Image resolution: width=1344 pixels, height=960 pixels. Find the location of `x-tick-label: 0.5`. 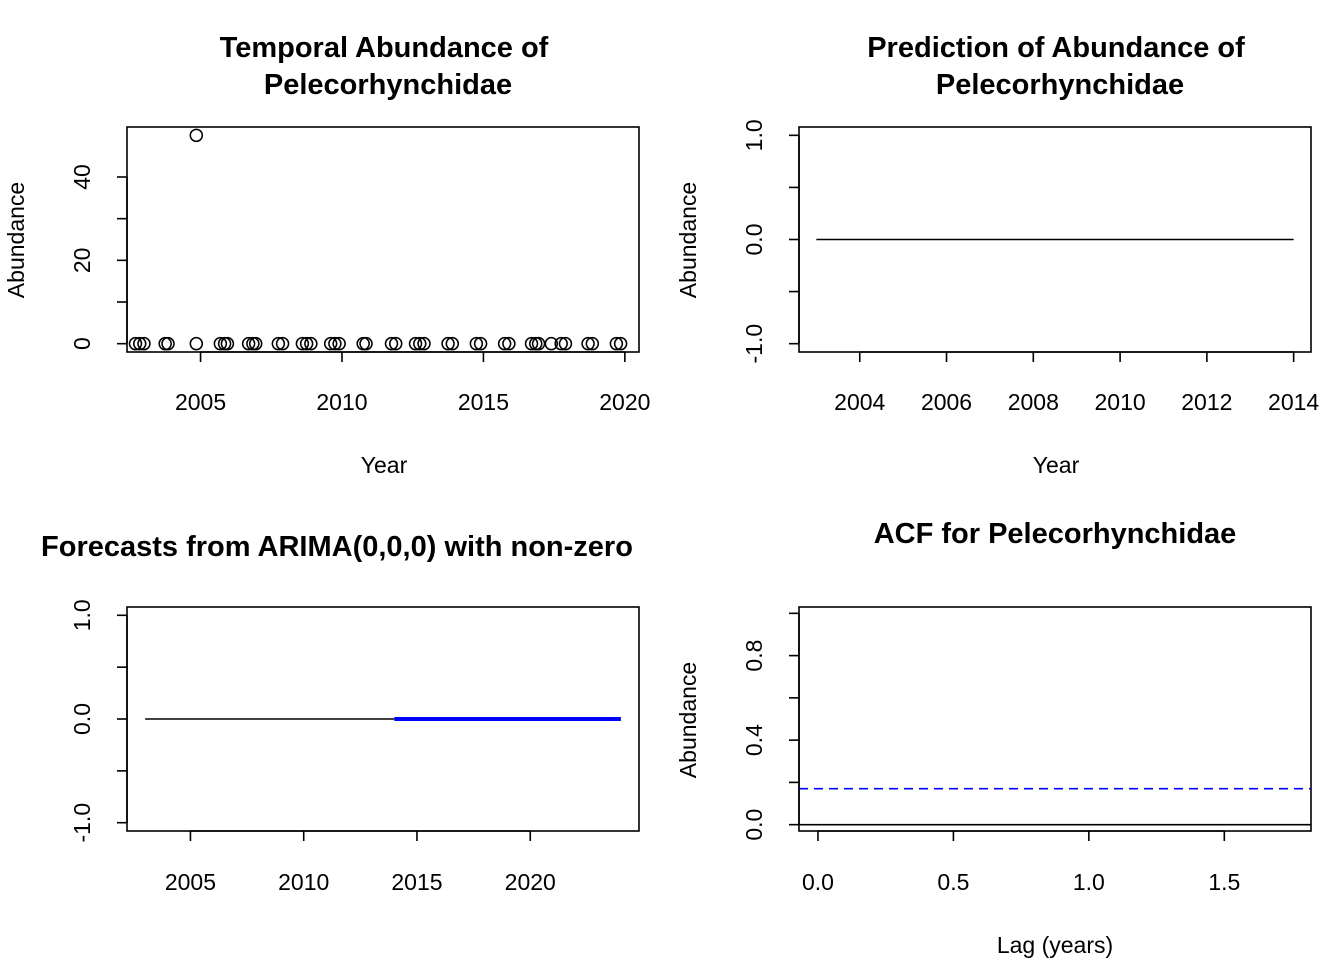

x-tick-label: 0.5 is located at coordinates (953, 882).